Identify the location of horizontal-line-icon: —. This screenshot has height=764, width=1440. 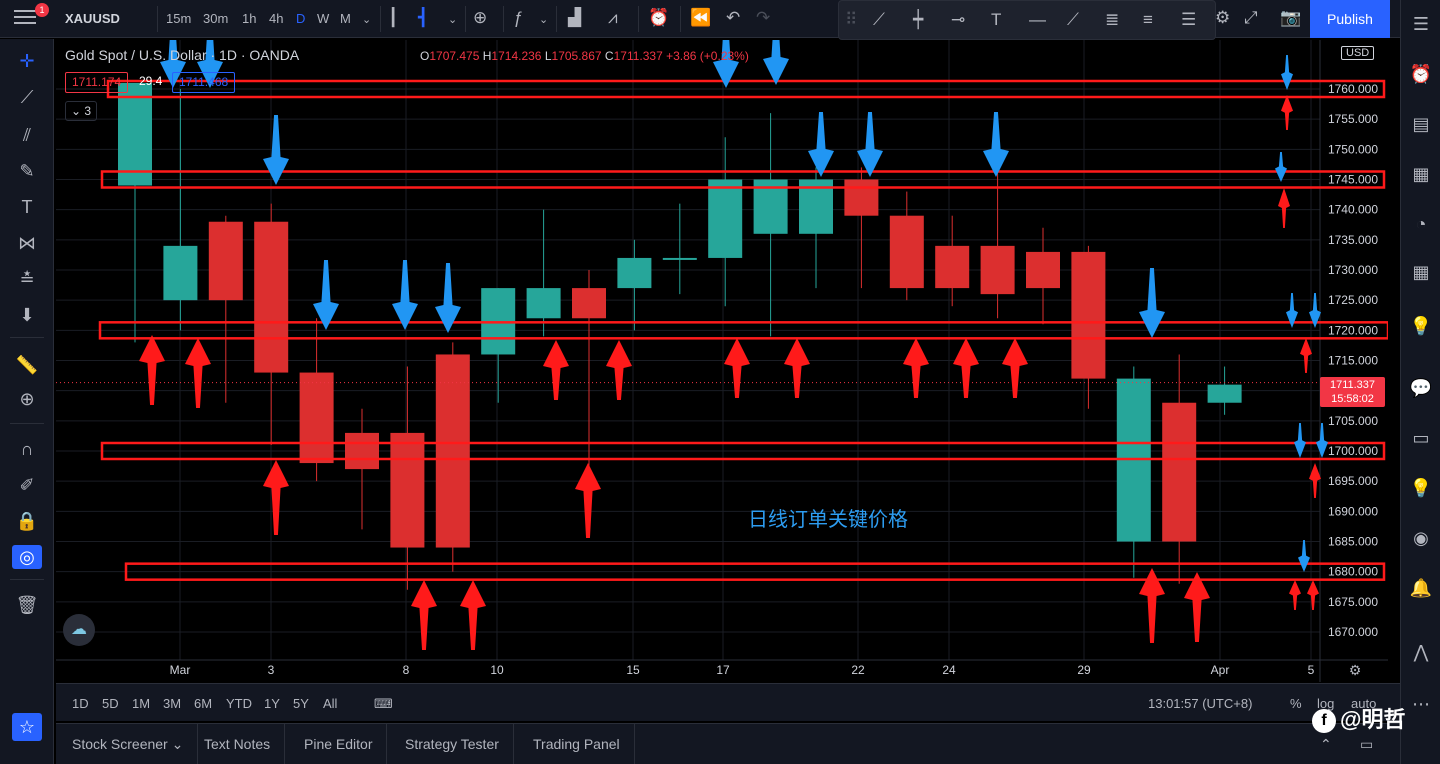
(1037, 19).